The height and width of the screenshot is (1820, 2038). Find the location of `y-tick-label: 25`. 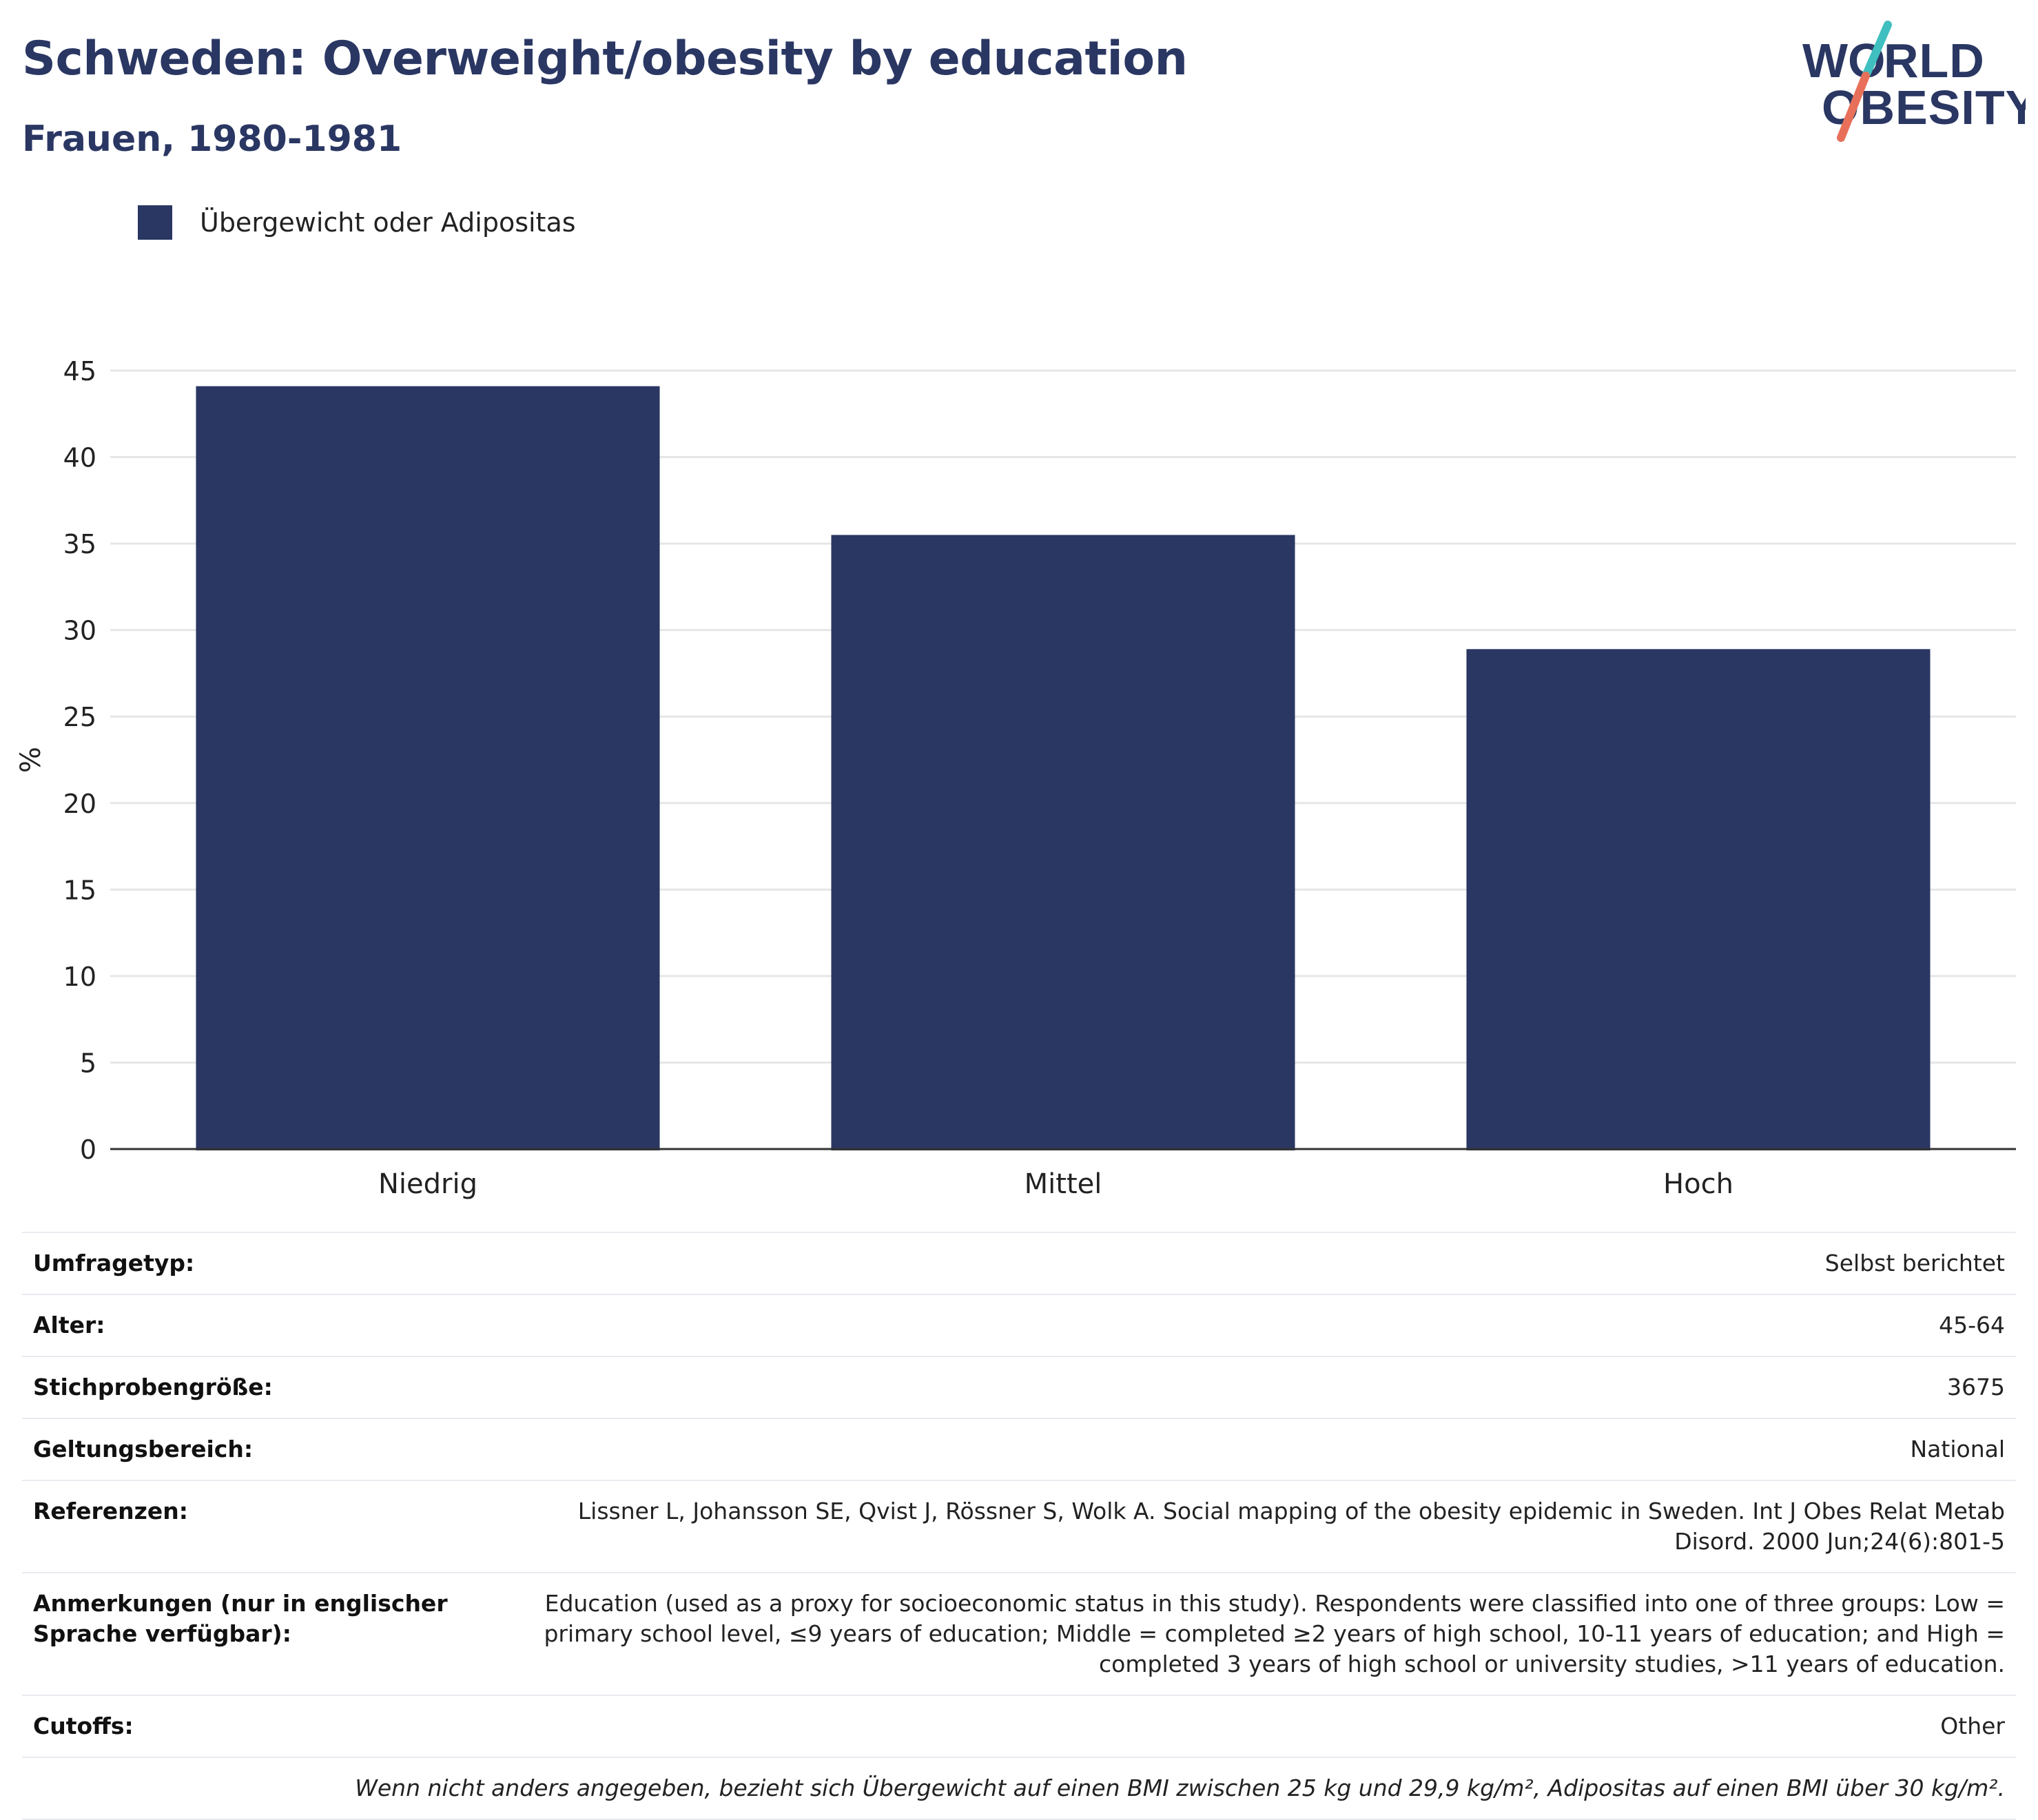

y-tick-label: 25 is located at coordinates (79, 717).